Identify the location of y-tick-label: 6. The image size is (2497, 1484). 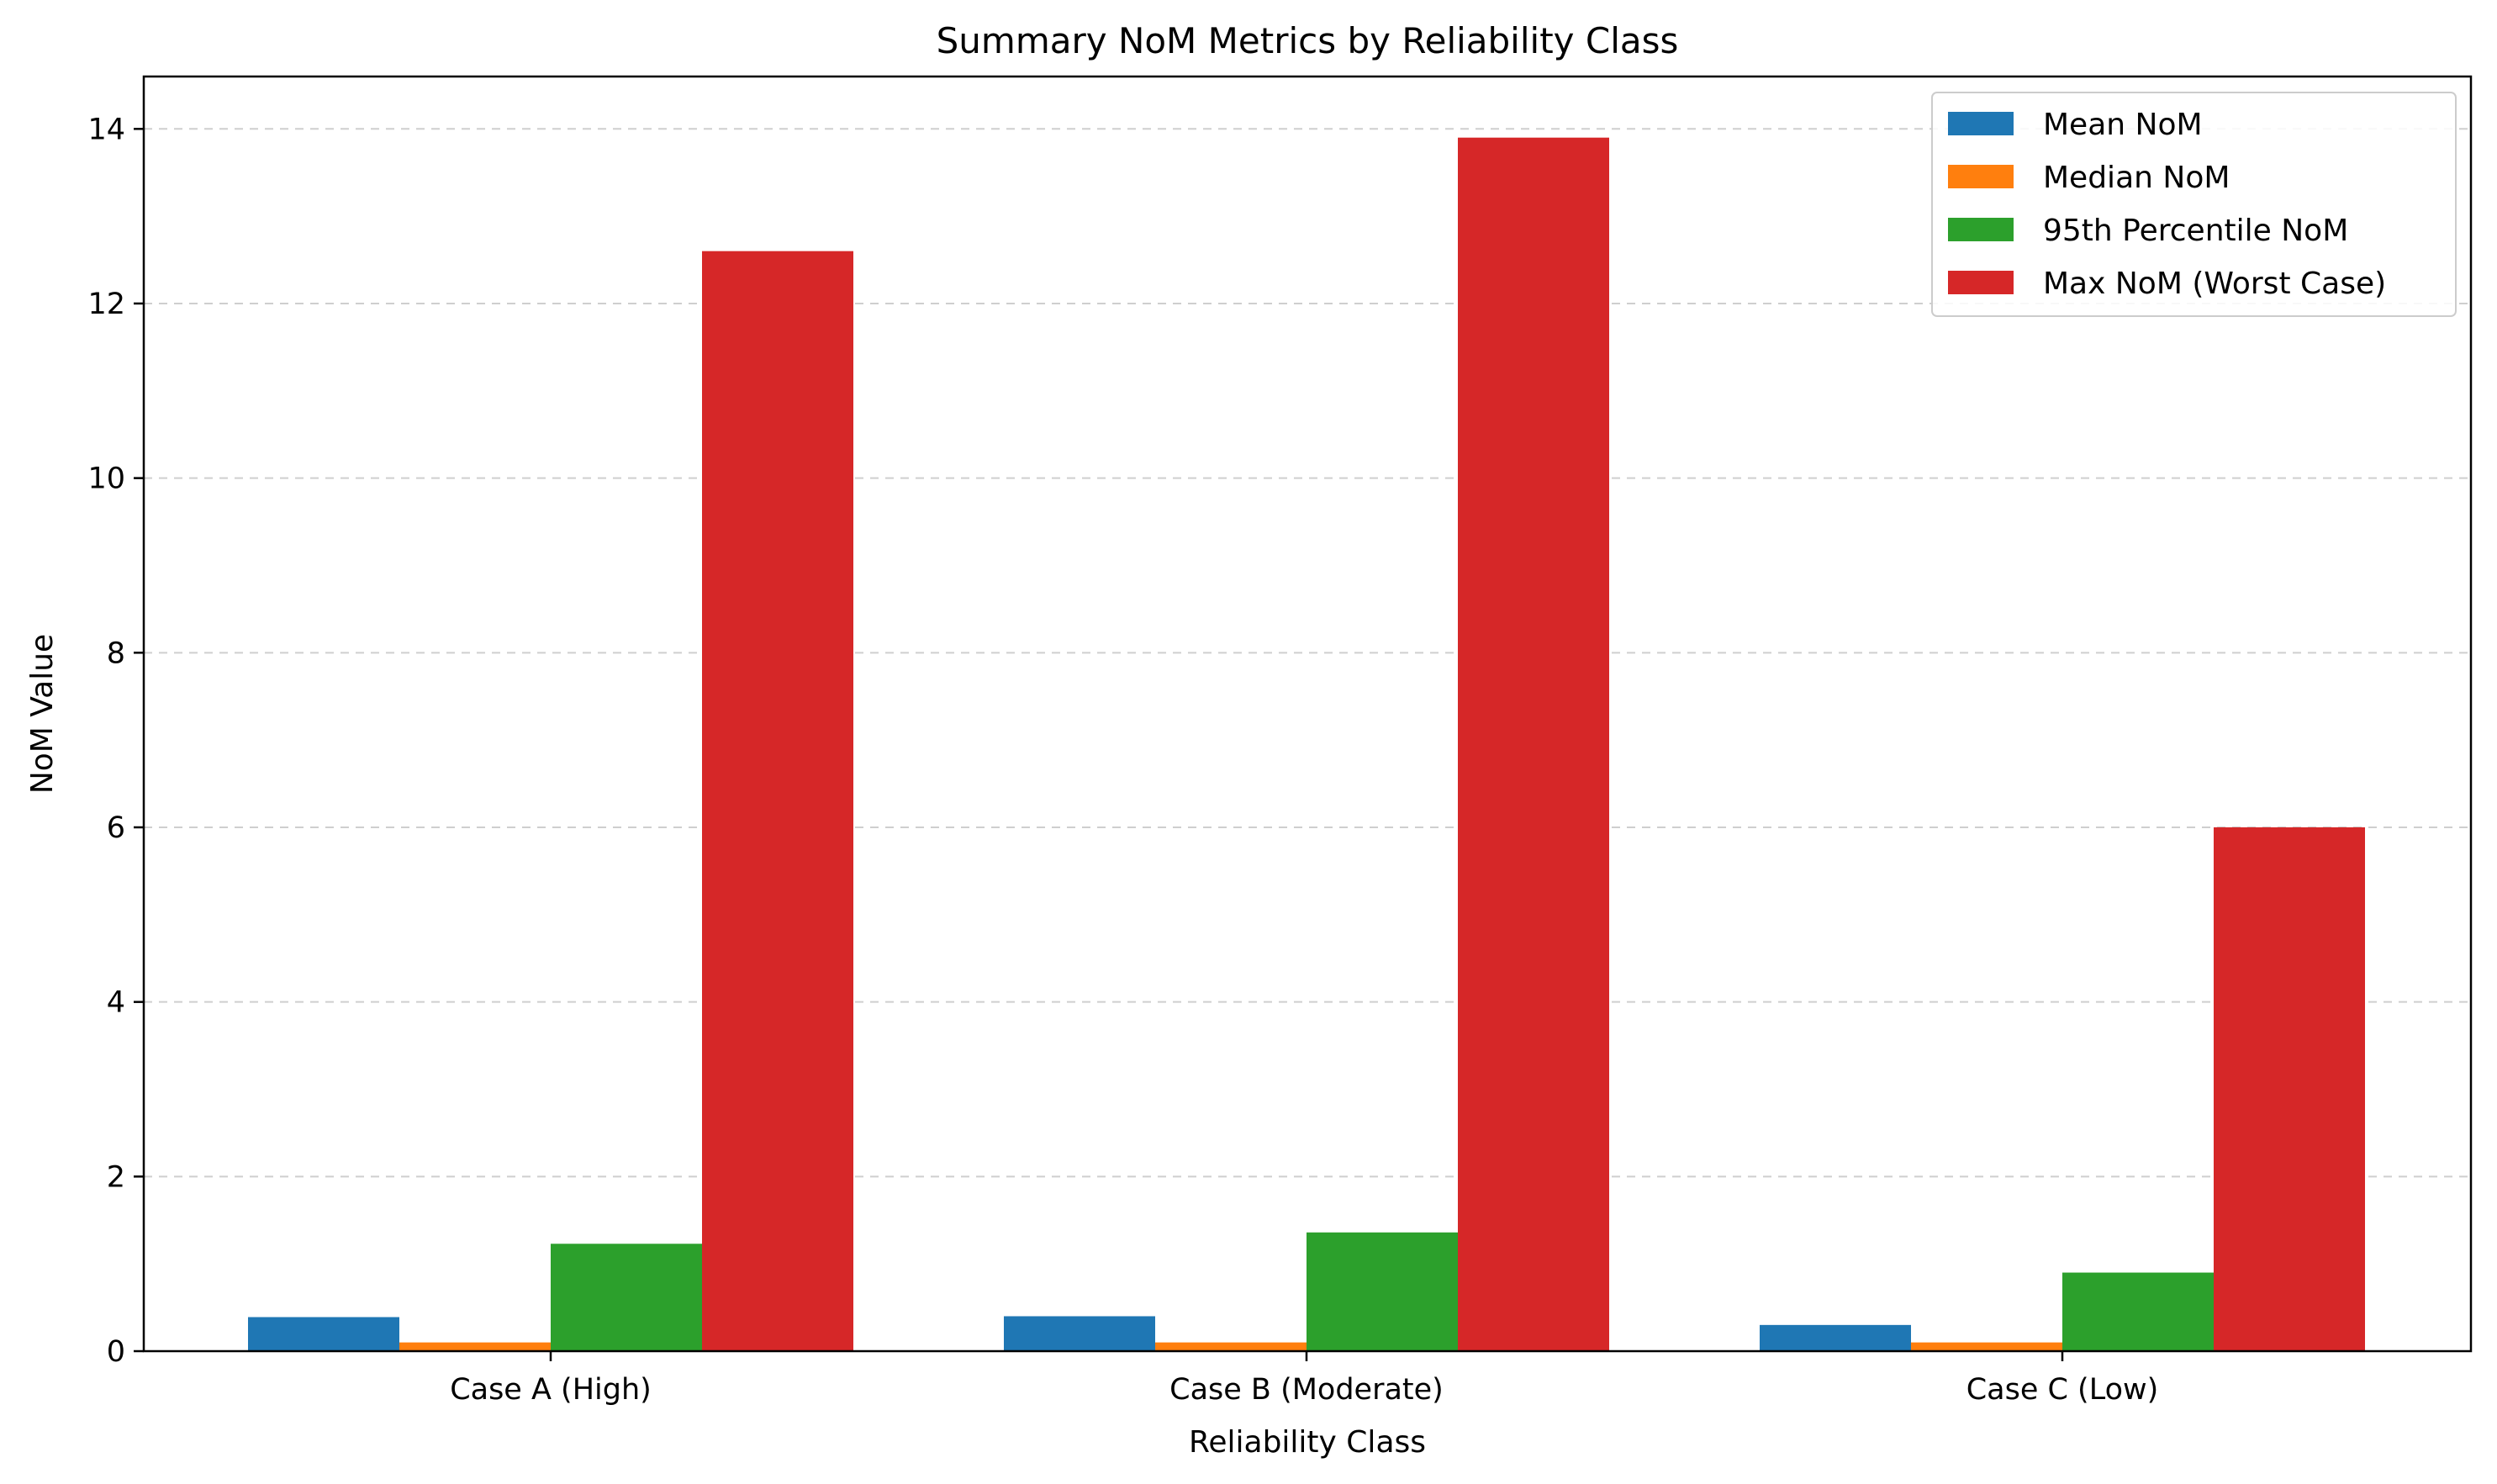
(116, 828).